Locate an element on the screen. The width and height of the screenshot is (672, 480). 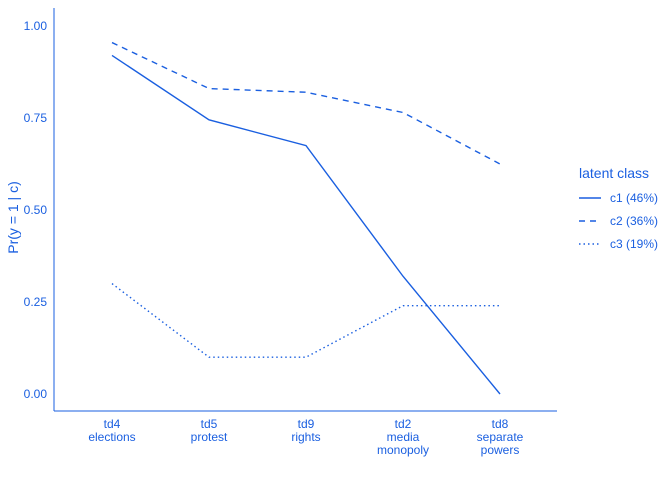
y-tick-label: 0.00 is located at coordinates (36, 394).